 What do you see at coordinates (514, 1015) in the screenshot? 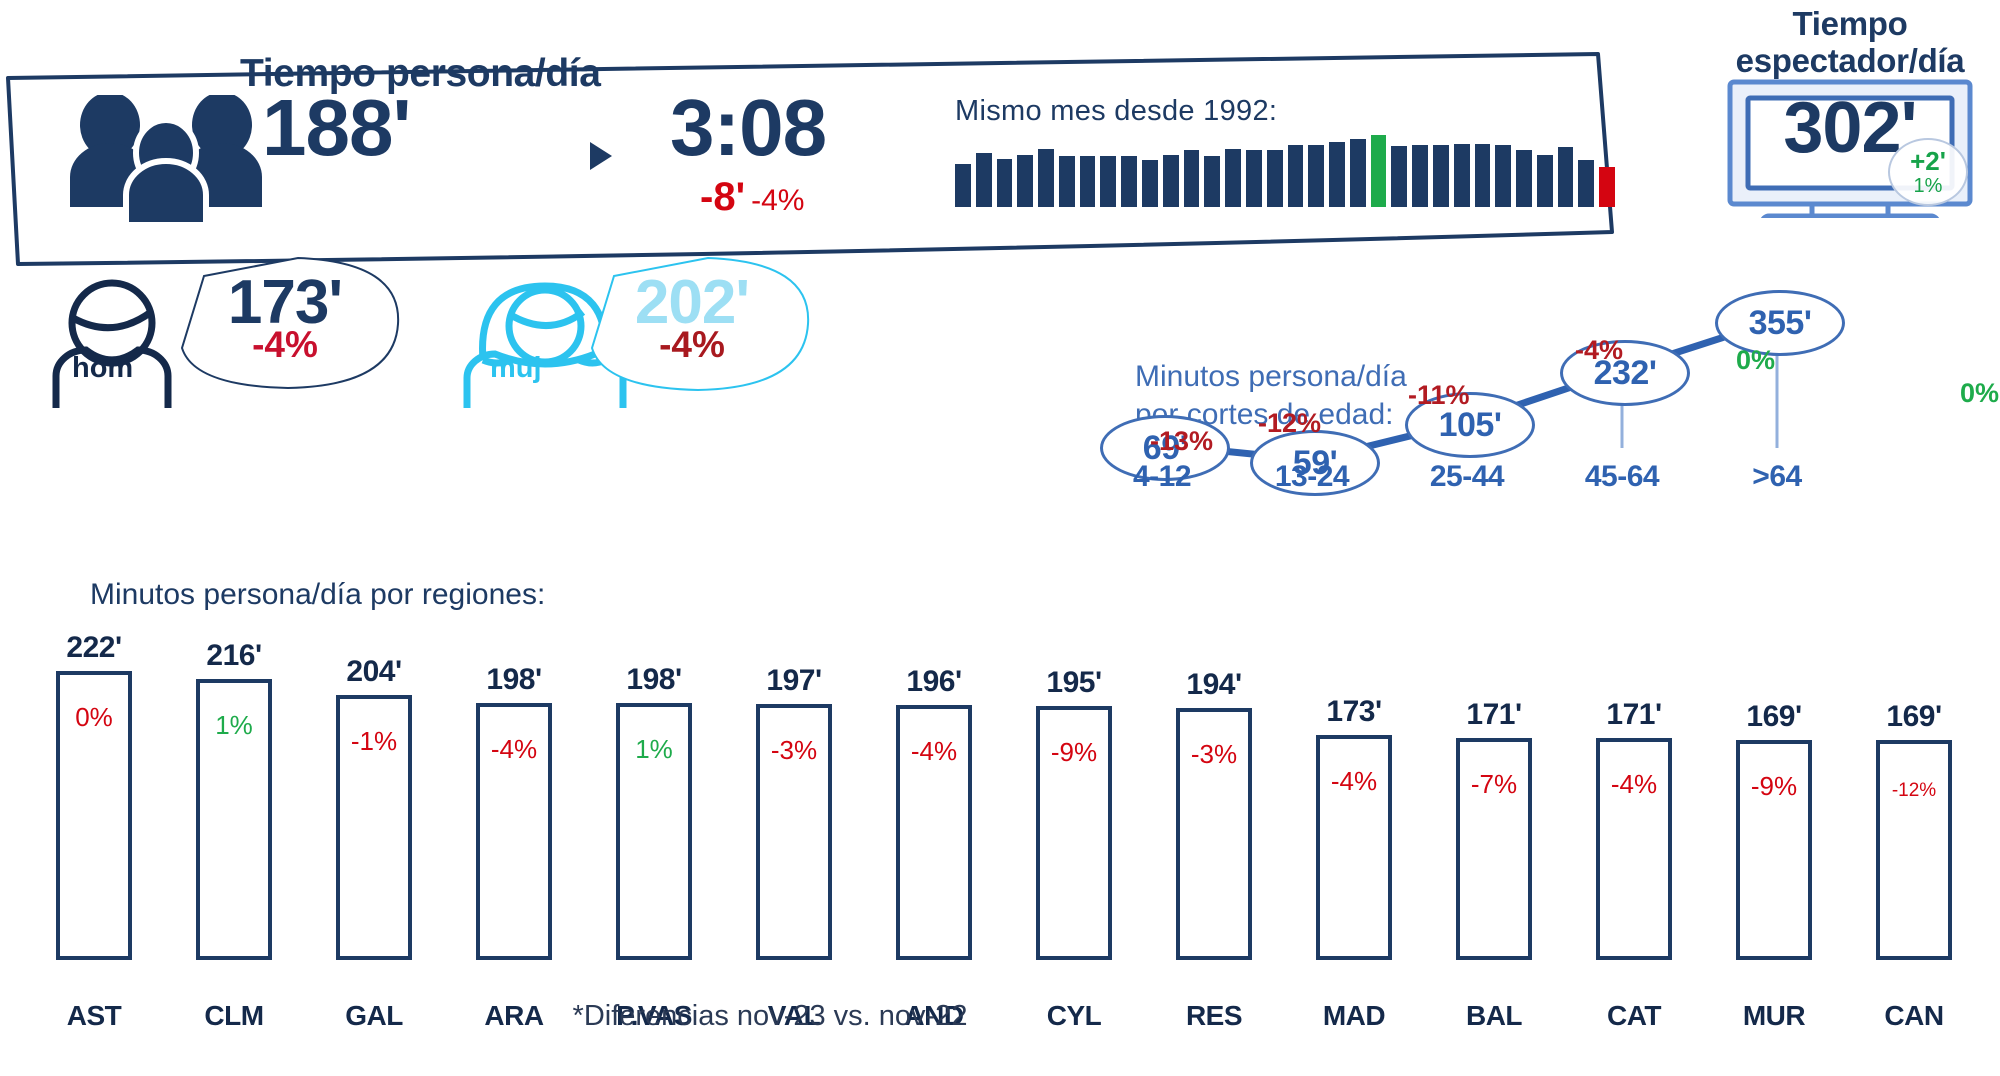
I see `region-category-label: ARA` at bounding box center [514, 1015].